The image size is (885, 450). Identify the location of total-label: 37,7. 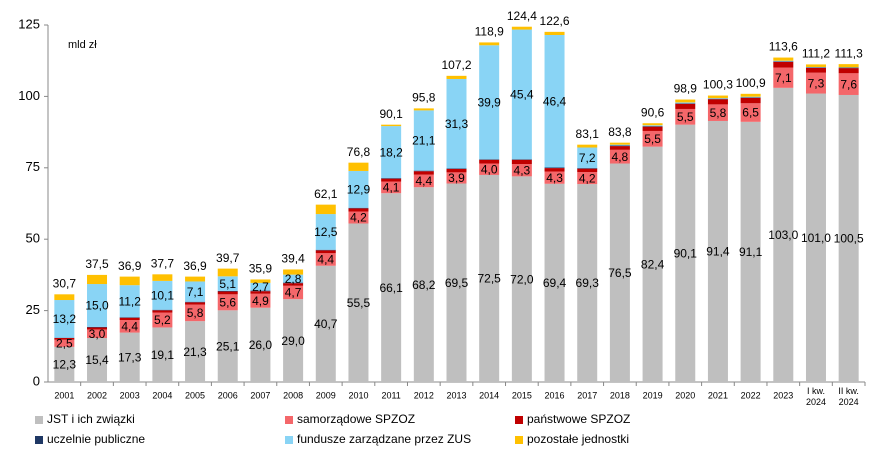
(163, 264).